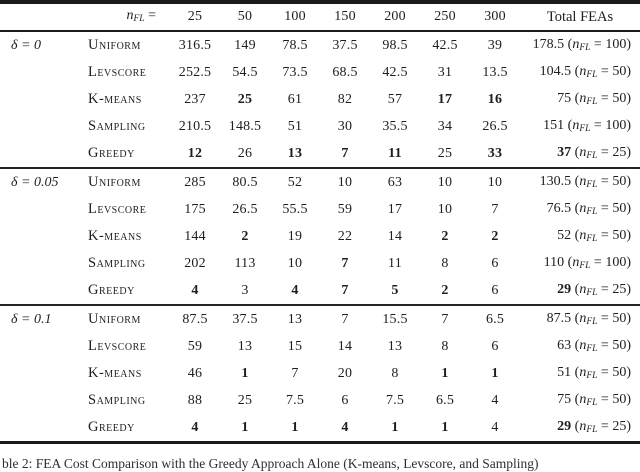  Describe the element at coordinates (245, 263) in the screenshot. I see `cell-value: 113` at that location.